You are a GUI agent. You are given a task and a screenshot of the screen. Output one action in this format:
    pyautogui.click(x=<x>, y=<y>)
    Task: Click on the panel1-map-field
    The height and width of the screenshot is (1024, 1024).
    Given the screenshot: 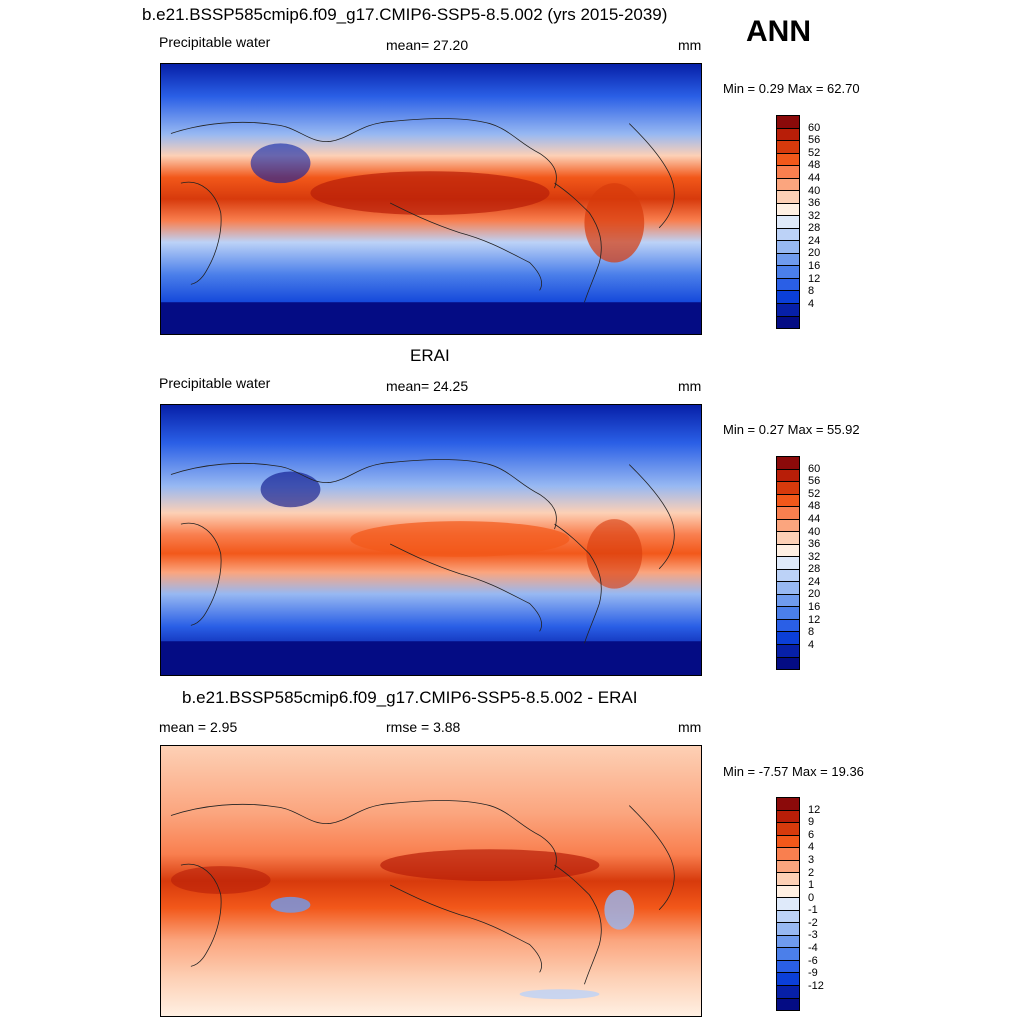 What is the action you would take?
    pyautogui.click(x=431, y=199)
    